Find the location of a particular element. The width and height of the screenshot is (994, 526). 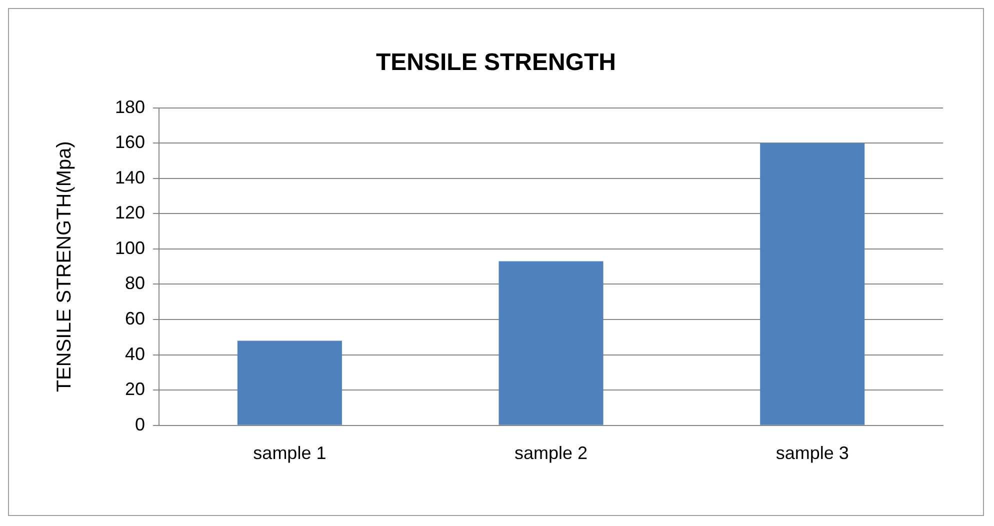

x-tick-label: sample 2 is located at coordinates (551, 453).